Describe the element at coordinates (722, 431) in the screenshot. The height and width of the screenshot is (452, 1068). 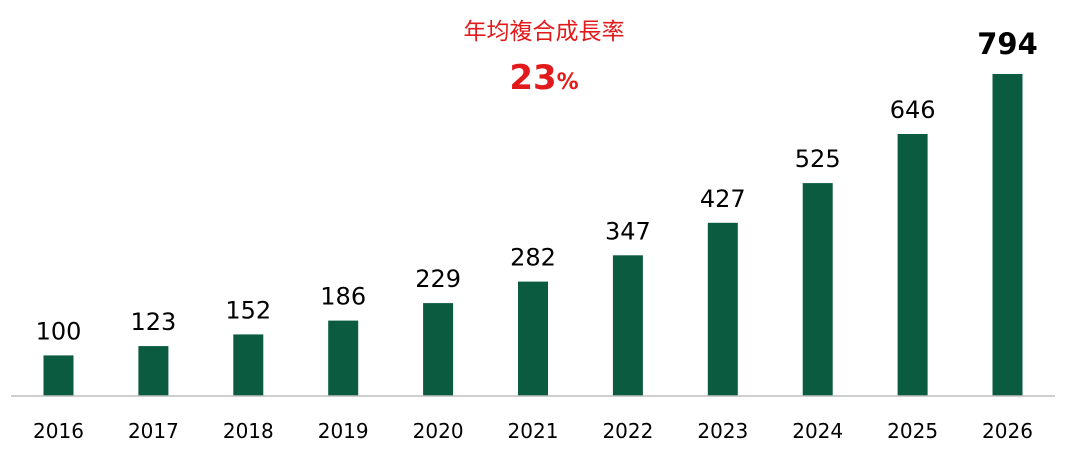
I see `x-tick-label-2023: 2023` at that location.